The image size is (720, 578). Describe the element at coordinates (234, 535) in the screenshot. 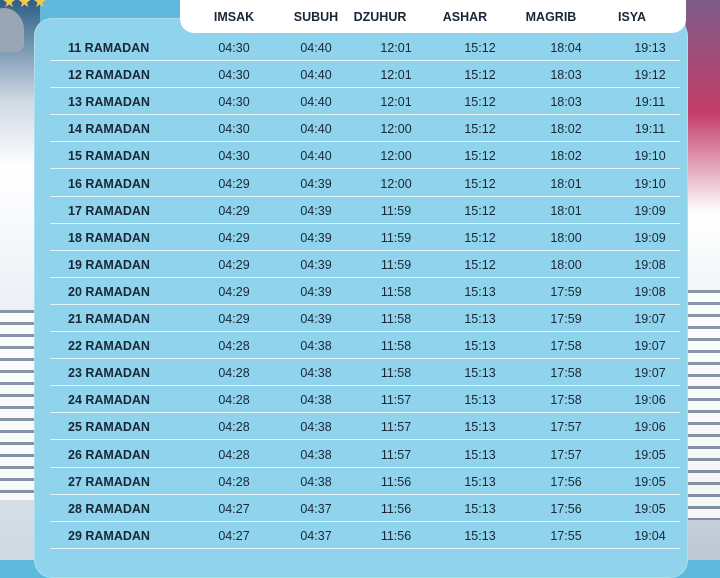

I see `time-imsak: 04:27` at that location.